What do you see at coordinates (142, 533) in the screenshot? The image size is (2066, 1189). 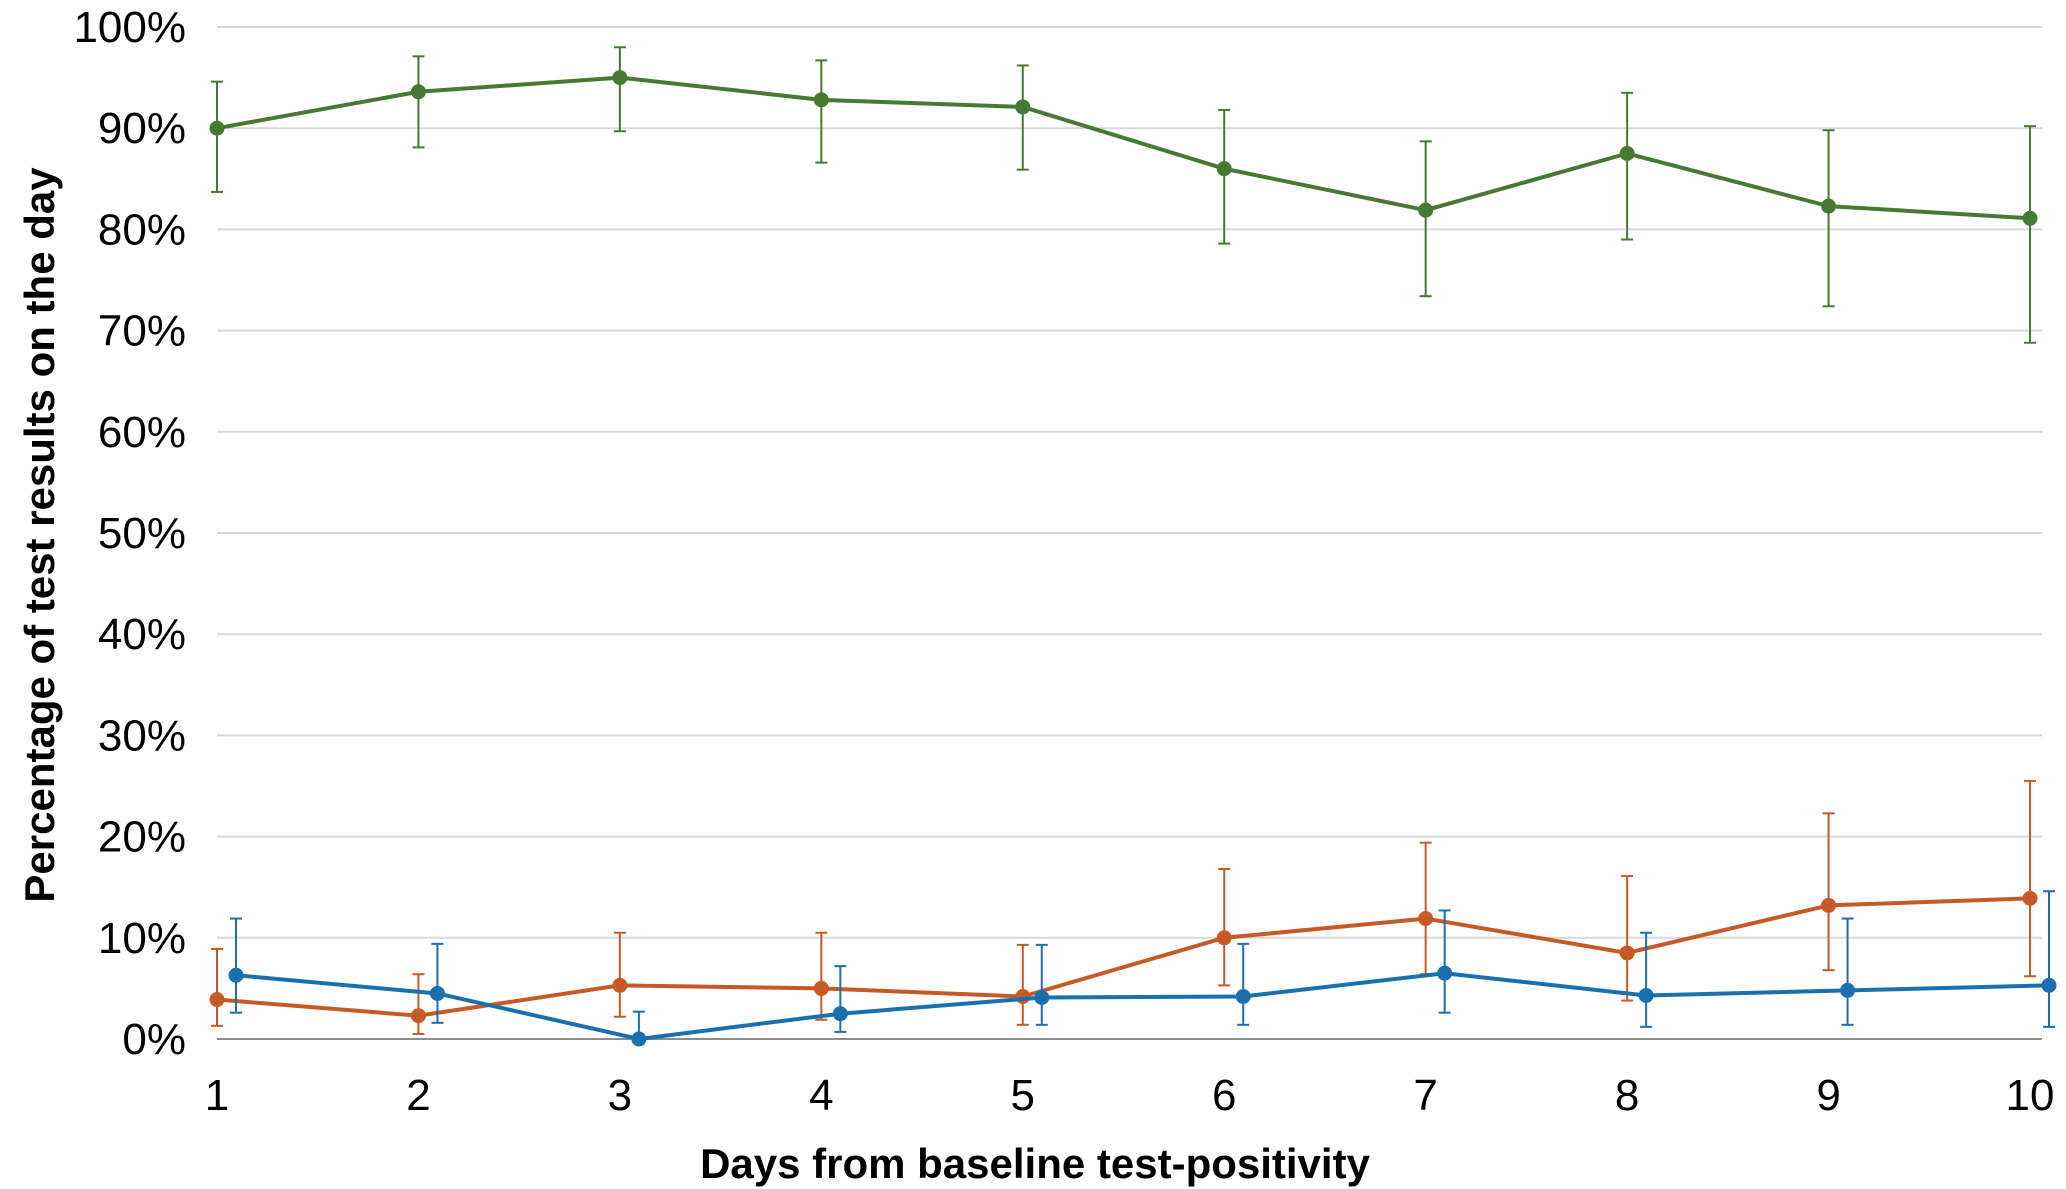 I see `y-tick-label-50: 50%` at bounding box center [142, 533].